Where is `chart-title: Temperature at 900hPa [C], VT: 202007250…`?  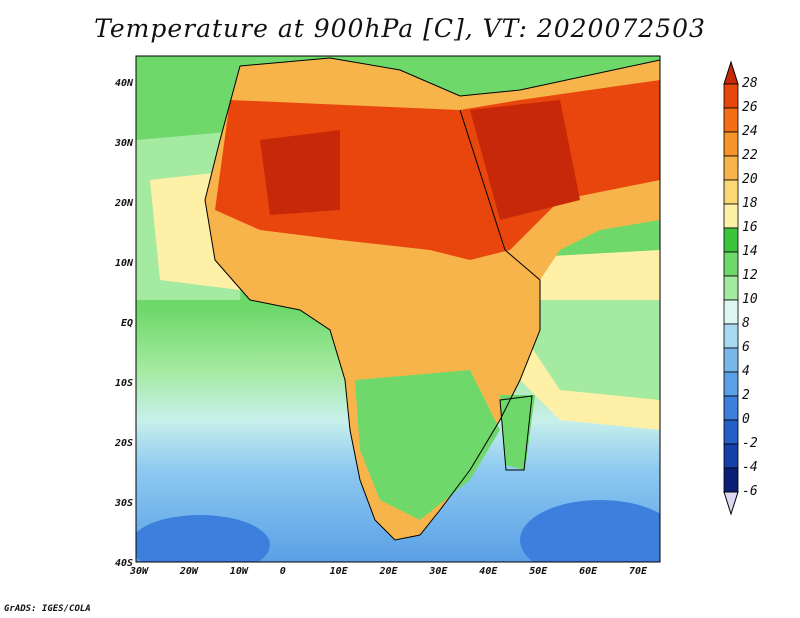 chart-title: Temperature at 900hPa [C], VT: 202007250… is located at coordinates (400, 28).